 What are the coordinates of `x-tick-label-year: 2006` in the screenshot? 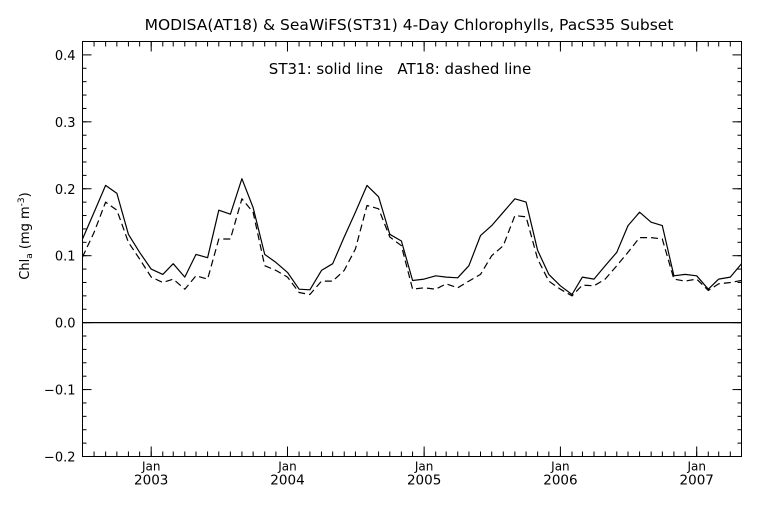 It's located at (560, 481).